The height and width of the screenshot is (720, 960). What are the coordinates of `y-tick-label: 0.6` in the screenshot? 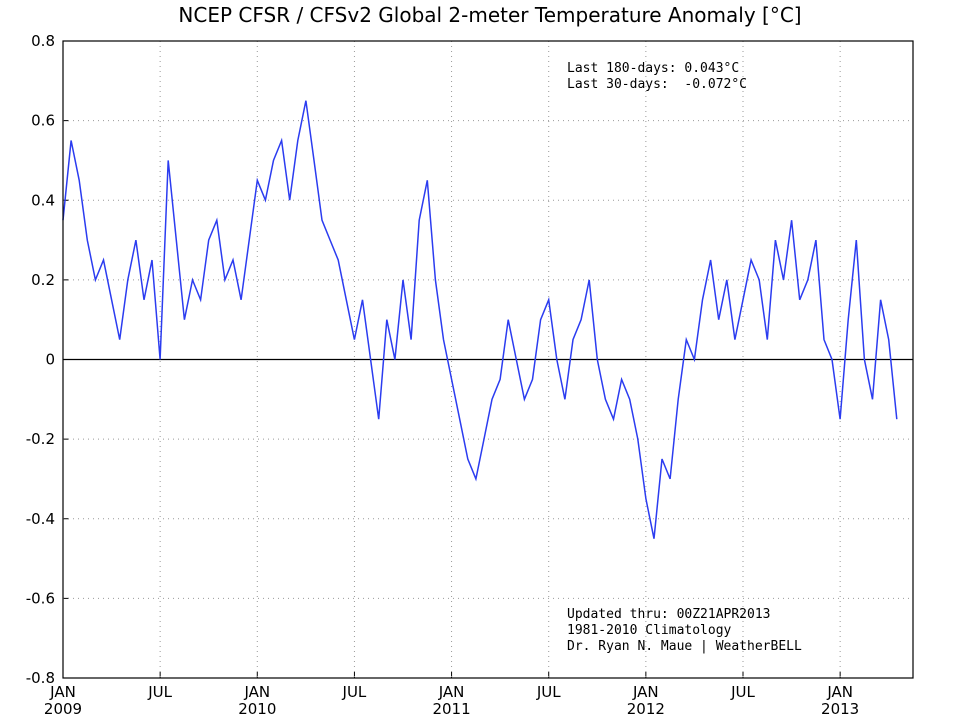 It's located at (43, 121).